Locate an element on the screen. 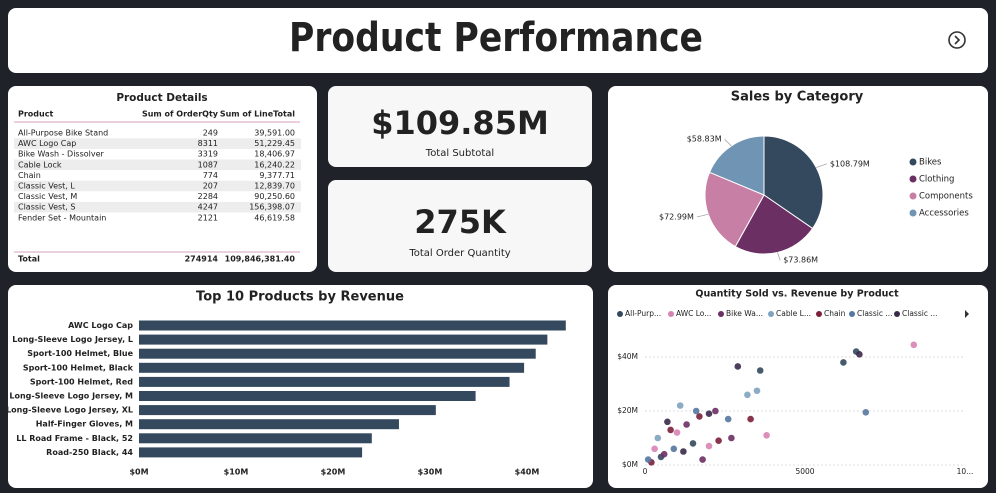  table-cell: 90,250.60 is located at coordinates (274, 196).